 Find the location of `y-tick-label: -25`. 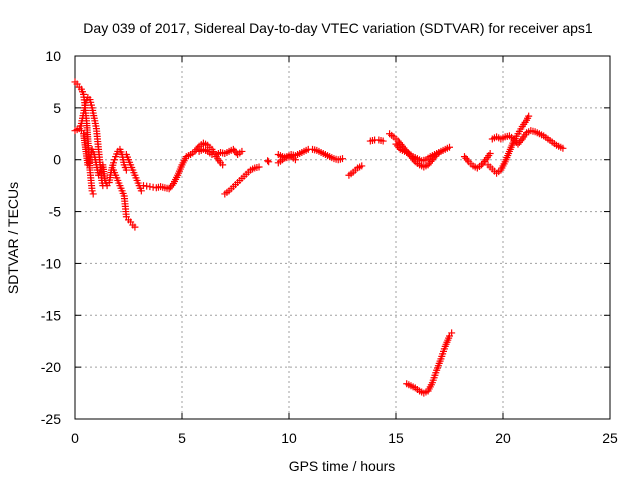

y-tick-label: -25 is located at coordinates (51, 419).